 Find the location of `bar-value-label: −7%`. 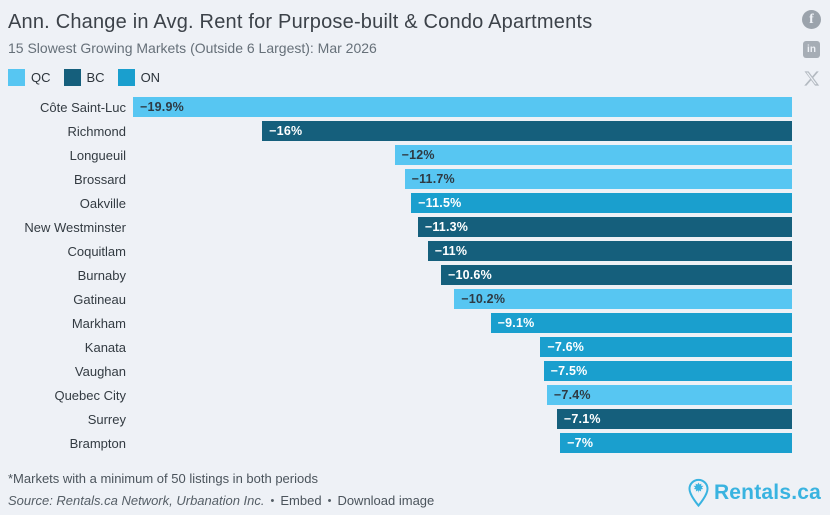

bar-value-label: −7% is located at coordinates (580, 443).